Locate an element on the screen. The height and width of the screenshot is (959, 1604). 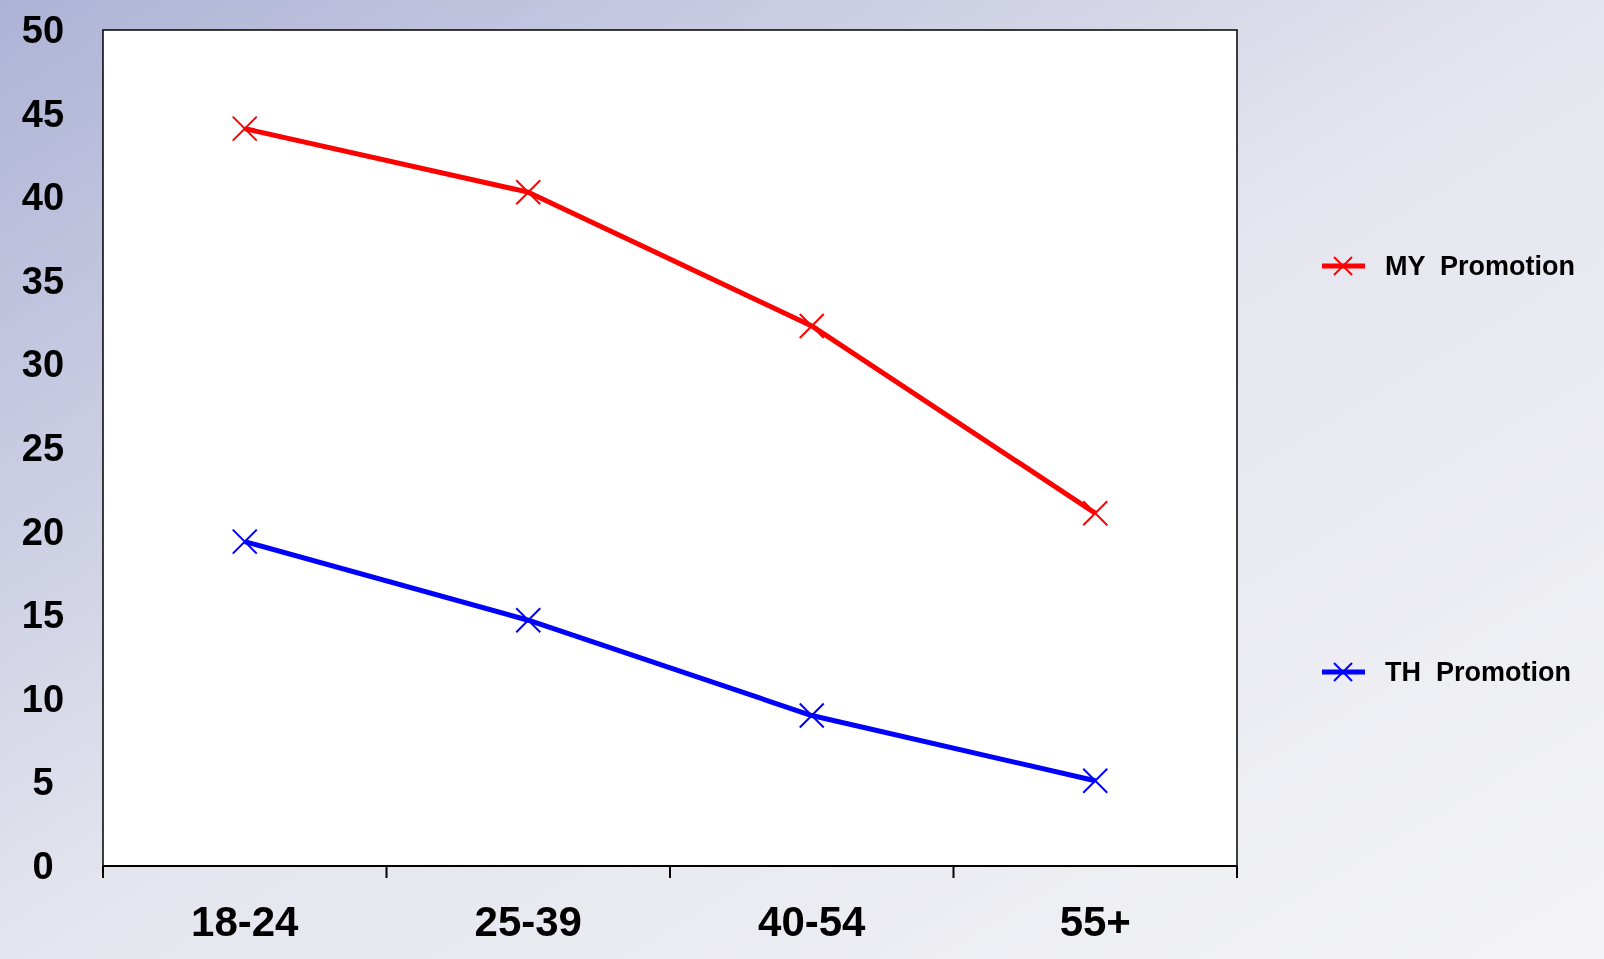
legend-label: MY Promotion is located at coordinates (1480, 266).